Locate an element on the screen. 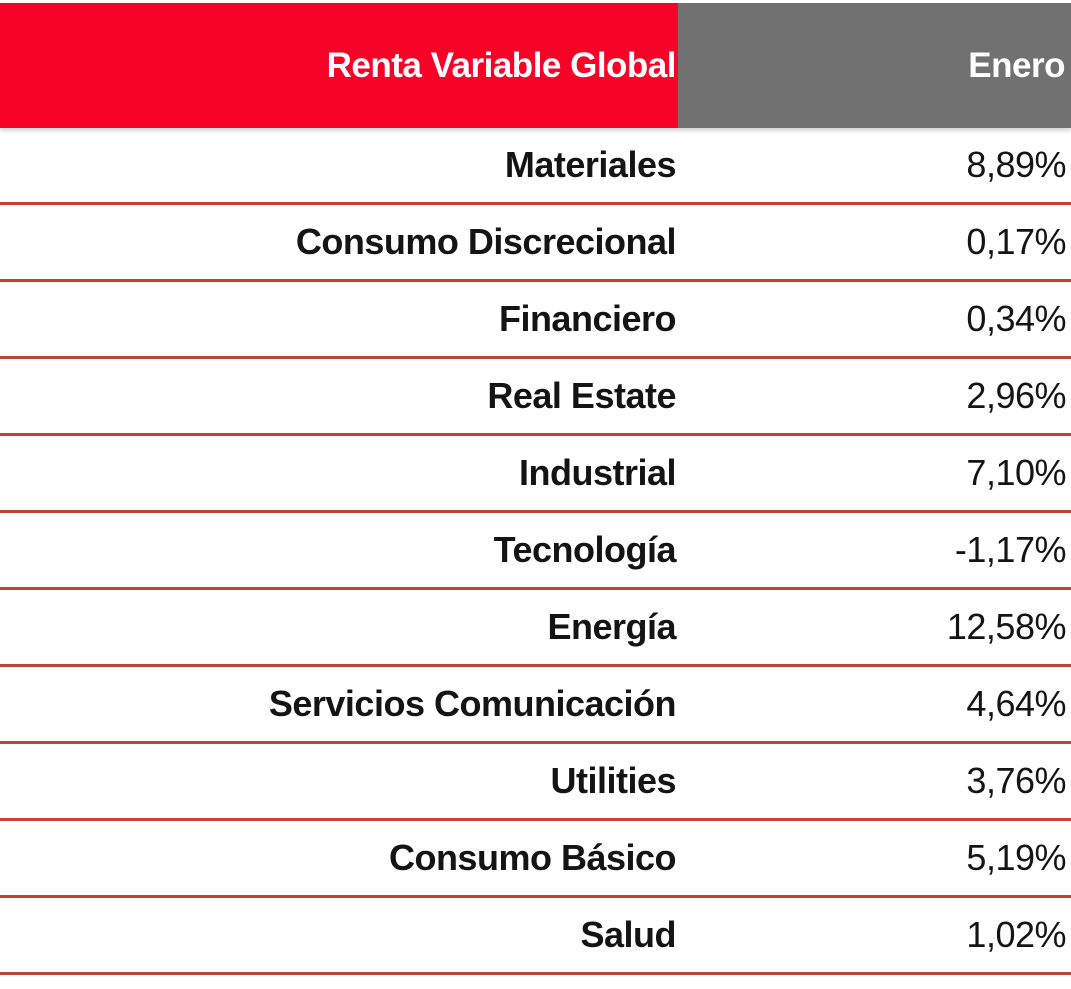 The height and width of the screenshot is (989, 1071). sector-name: Tecnología is located at coordinates (585, 549).